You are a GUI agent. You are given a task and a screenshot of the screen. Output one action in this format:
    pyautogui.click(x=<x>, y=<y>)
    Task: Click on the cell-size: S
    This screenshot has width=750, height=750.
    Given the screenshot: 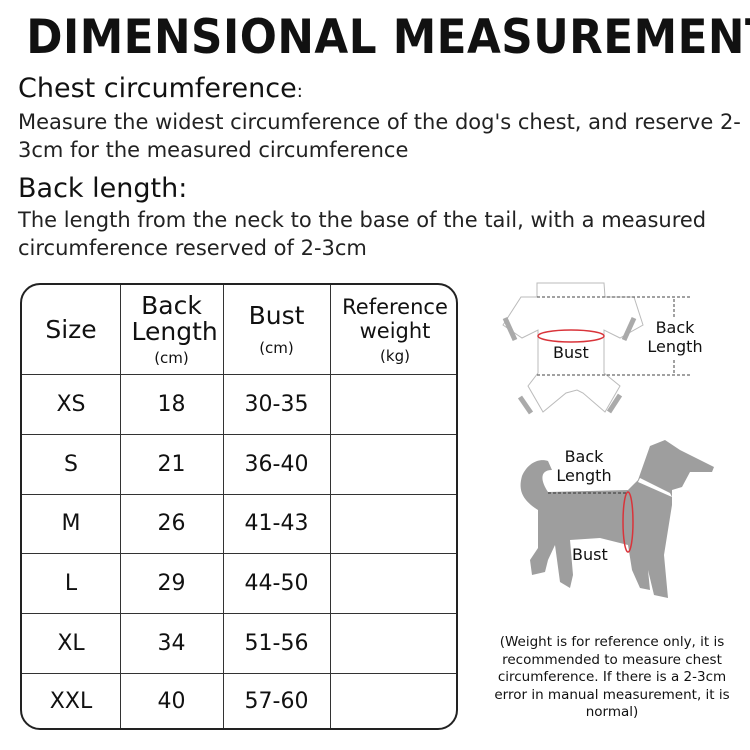 What is the action you would take?
    pyautogui.click(x=71, y=464)
    